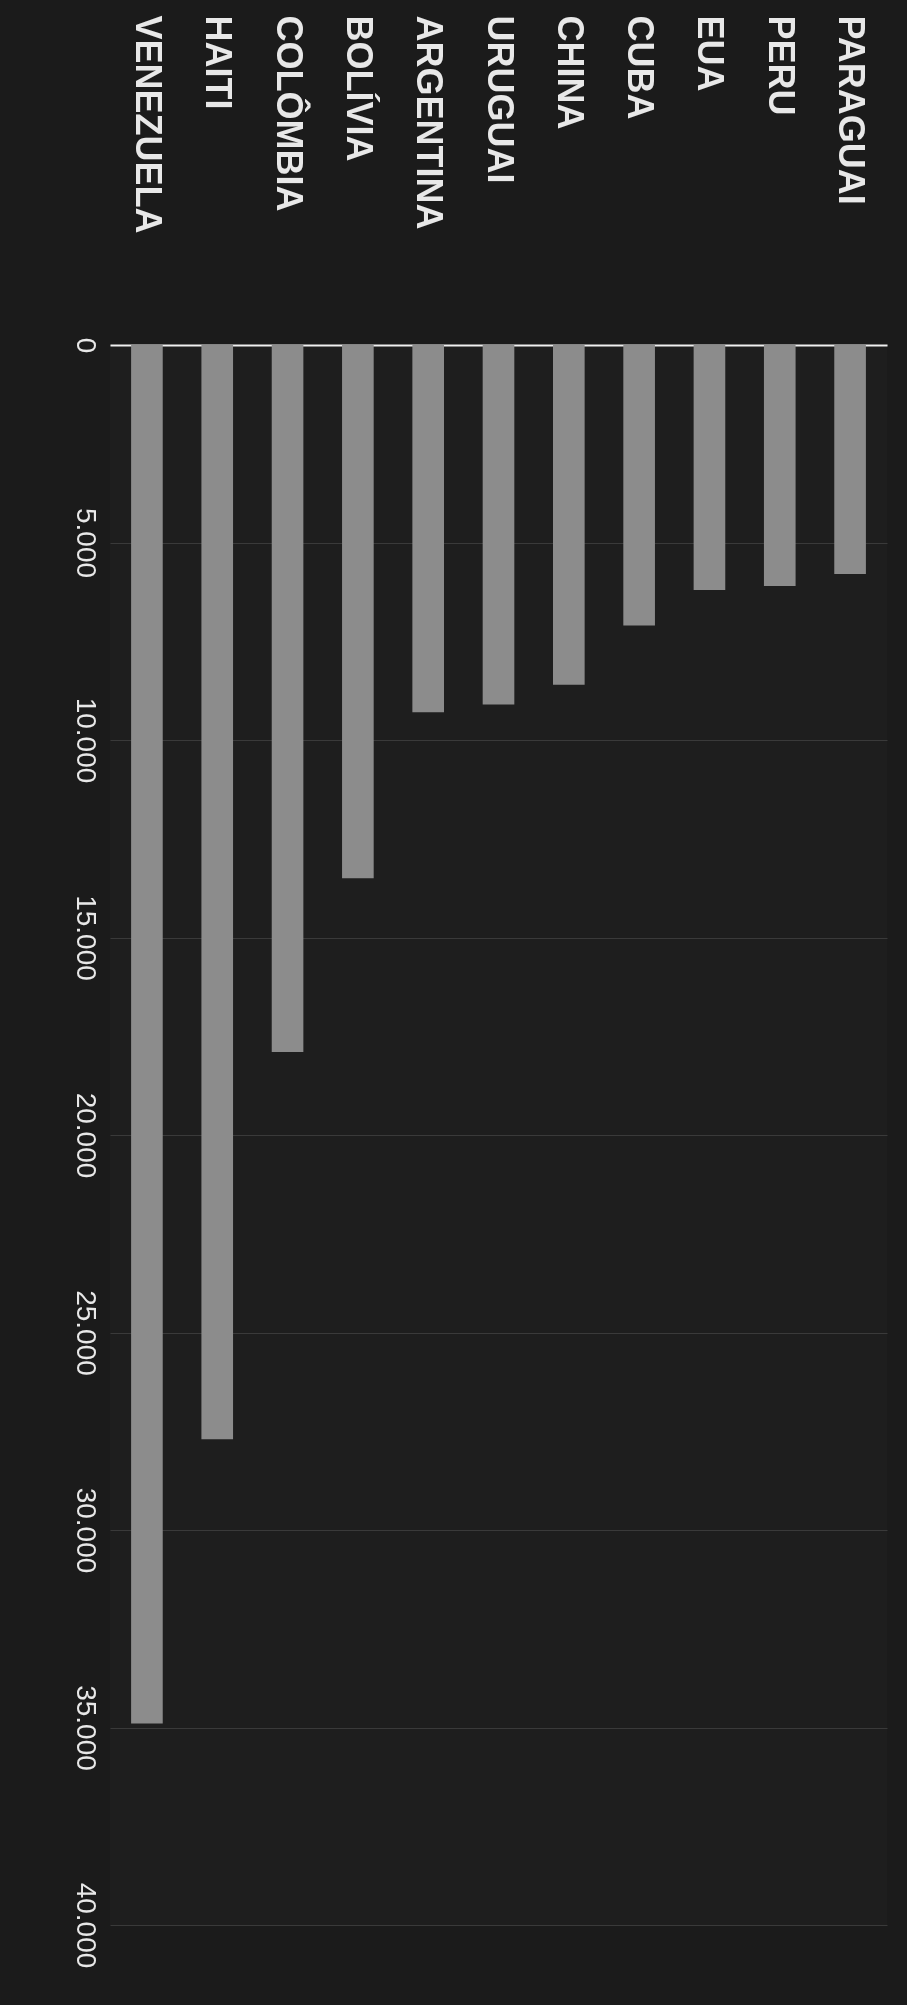 The width and height of the screenshot is (907, 2012). Describe the element at coordinates (86, 1135) in the screenshot. I see `y-tick-label: 20.000` at that location.